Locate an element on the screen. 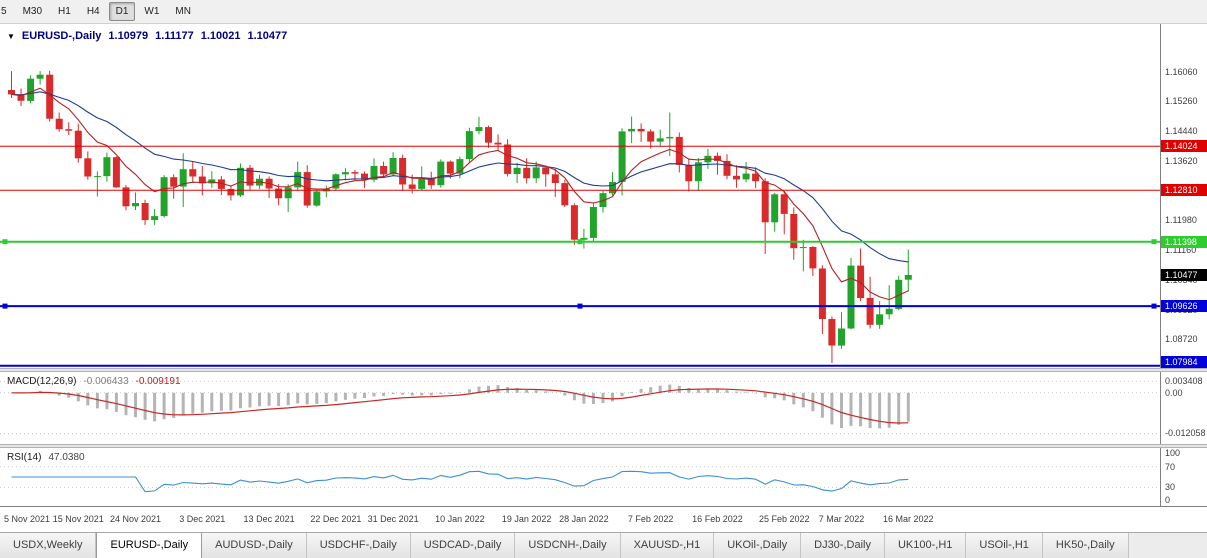 This screenshot has height=558, width=1207. rsi-panel: RSI(14) 47.0380 100 70 30 0 is located at coordinates (603, 477).